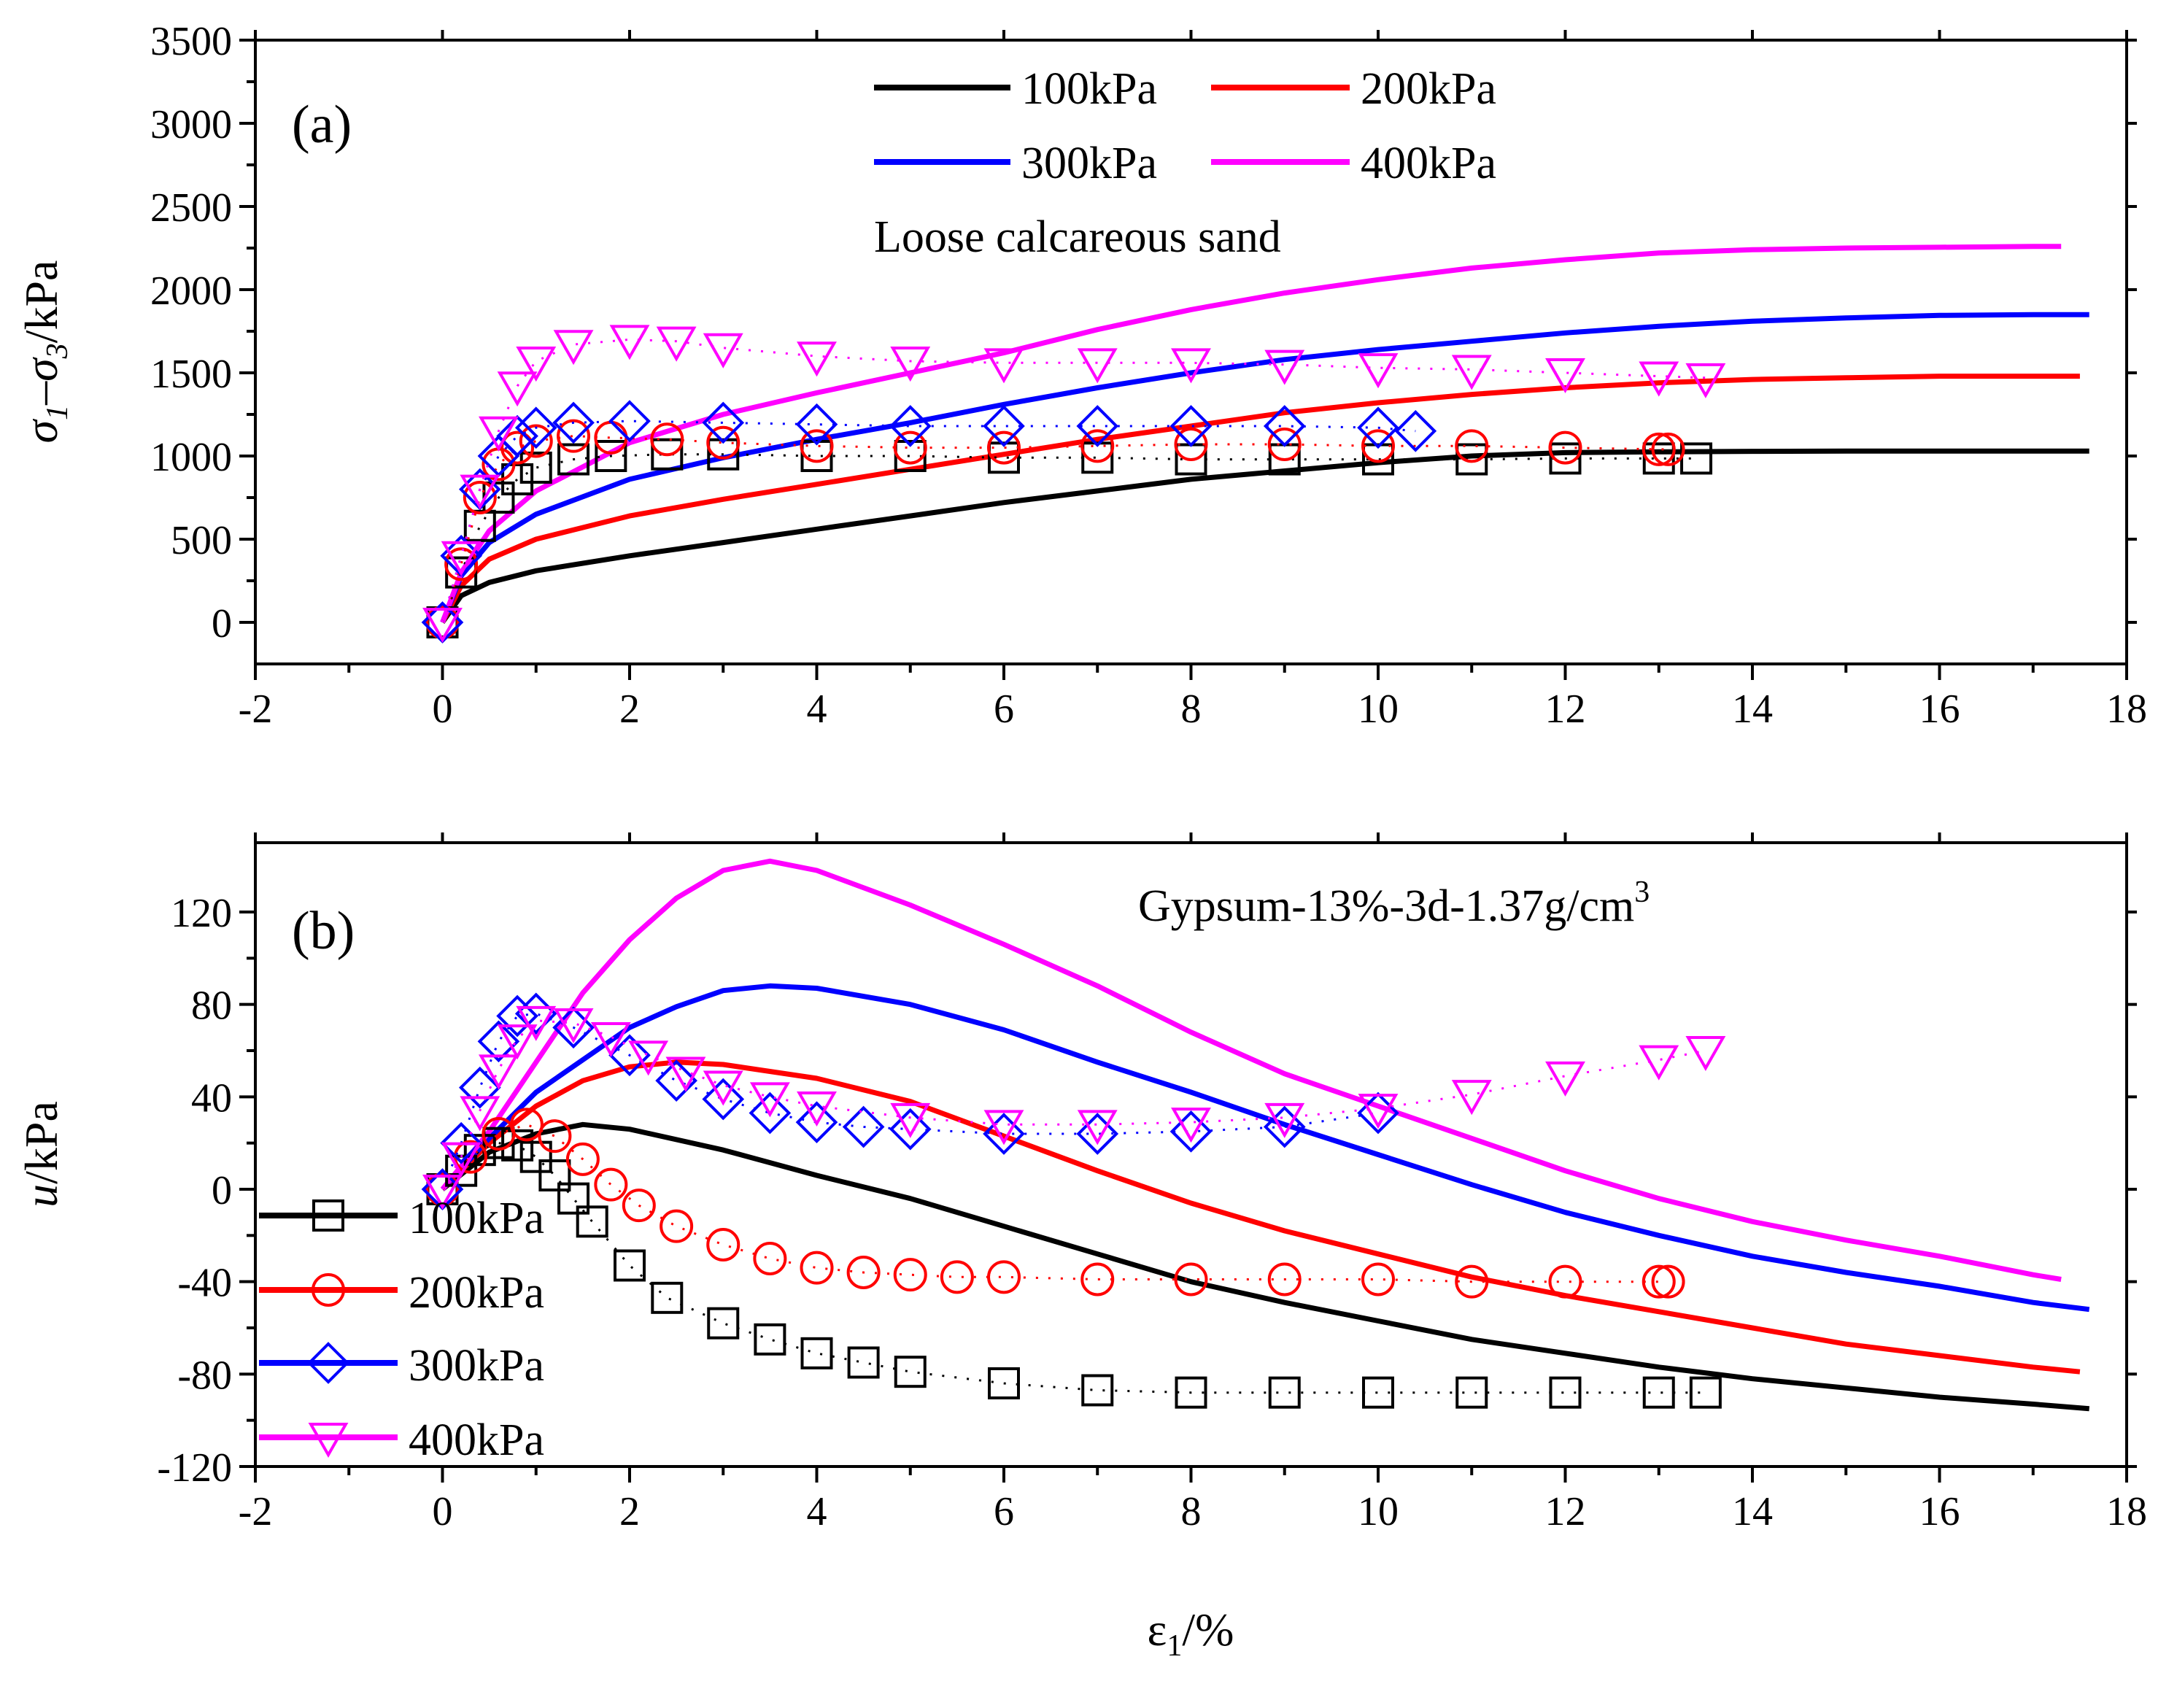  Describe the element at coordinates (1054, 1203) in the screenshot. I see `series-connector-200kPa` at that location.